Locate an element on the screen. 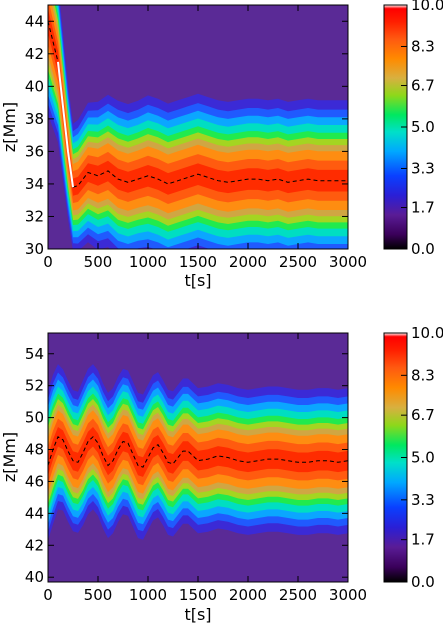 The height and width of the screenshot is (626, 443). colorbar-ticks-bottom: 0.0 1.7 3.3 5.0 6.7 8.3 10.0 is located at coordinates (422, 457).